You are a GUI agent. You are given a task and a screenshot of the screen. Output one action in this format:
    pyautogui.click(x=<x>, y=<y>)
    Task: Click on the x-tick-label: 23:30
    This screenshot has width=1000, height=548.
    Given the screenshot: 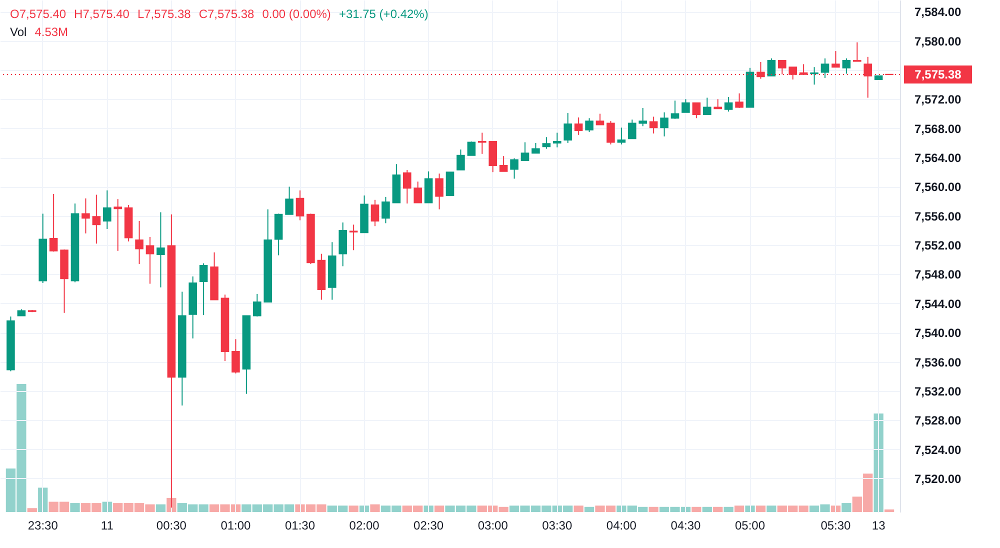 What is the action you would take?
    pyautogui.click(x=43, y=525)
    